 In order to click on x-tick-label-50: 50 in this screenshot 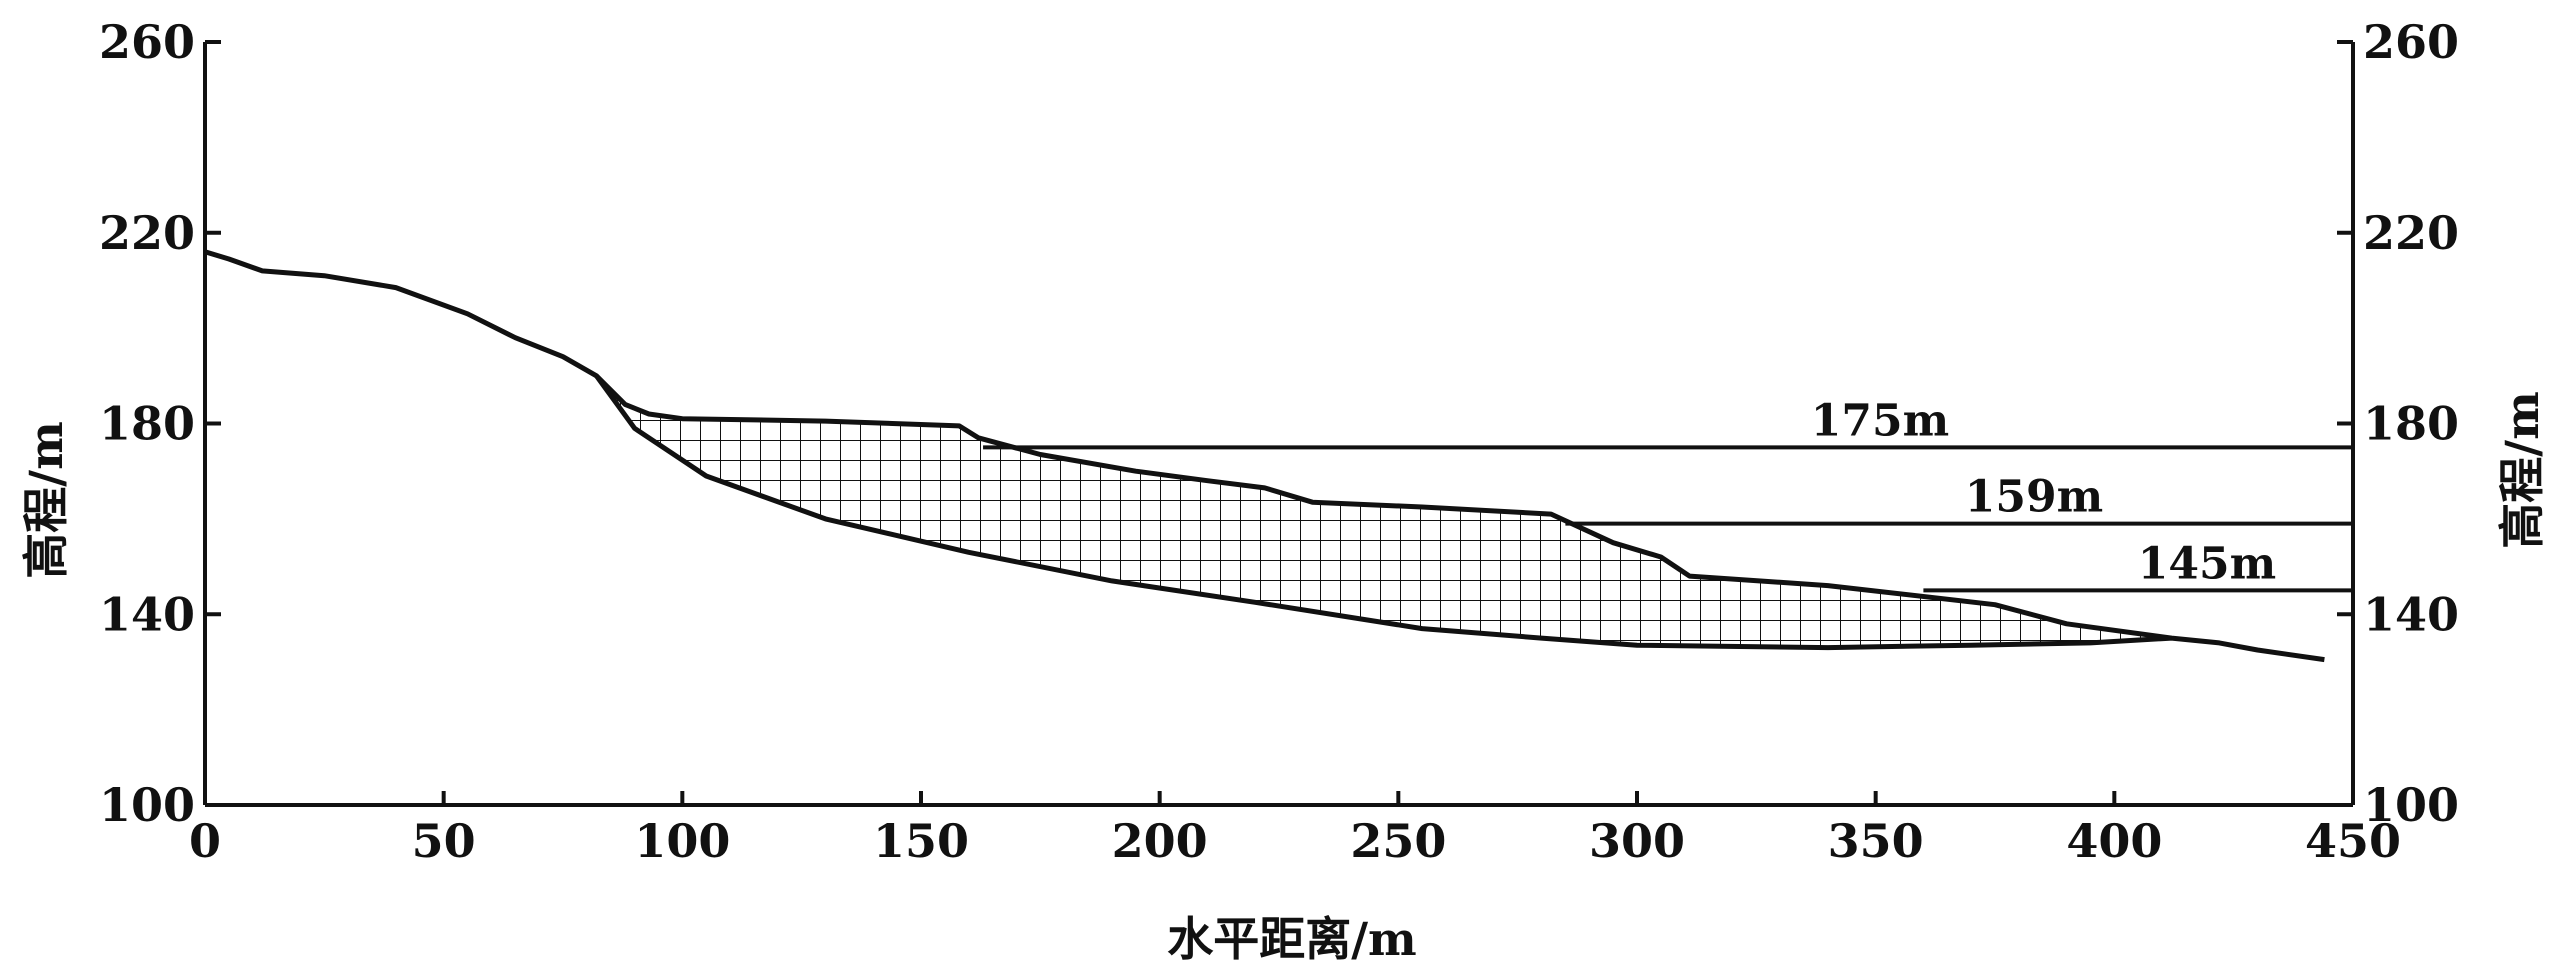, I will do `click(444, 841)`.